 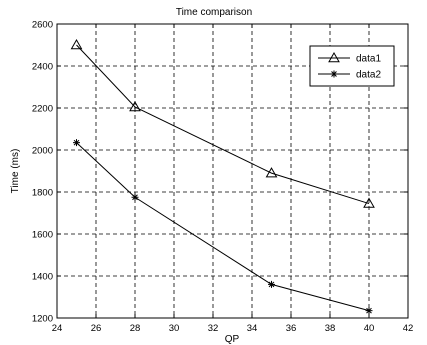 I want to click on x-tick-label: 30, so click(x=174, y=328).